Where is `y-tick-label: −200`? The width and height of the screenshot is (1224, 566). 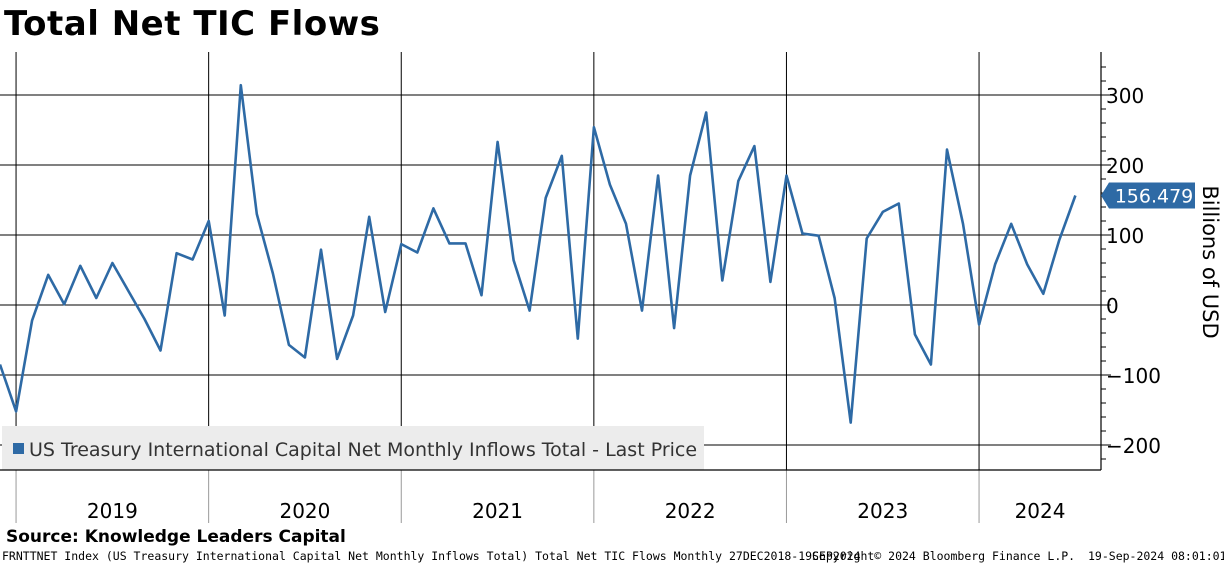
y-tick-label: −200 is located at coordinates (1133, 446).